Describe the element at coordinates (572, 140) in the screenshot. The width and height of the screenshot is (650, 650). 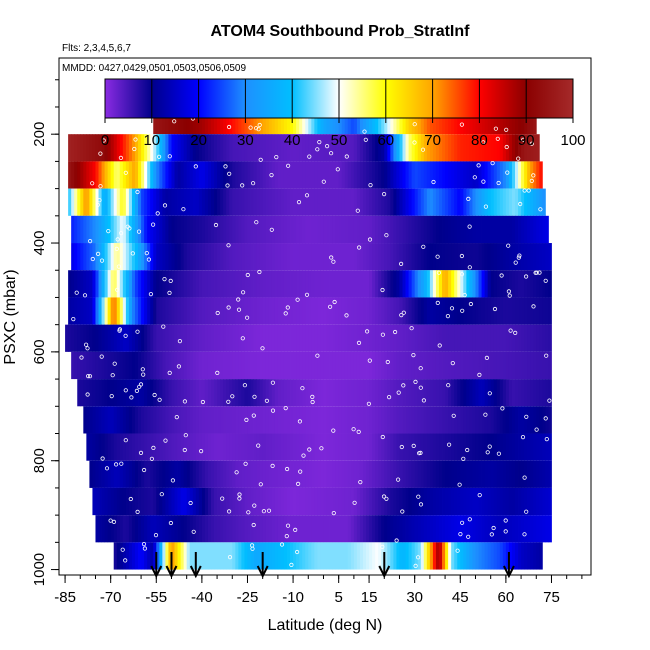
I see `colorbar-tick-label: 100` at that location.